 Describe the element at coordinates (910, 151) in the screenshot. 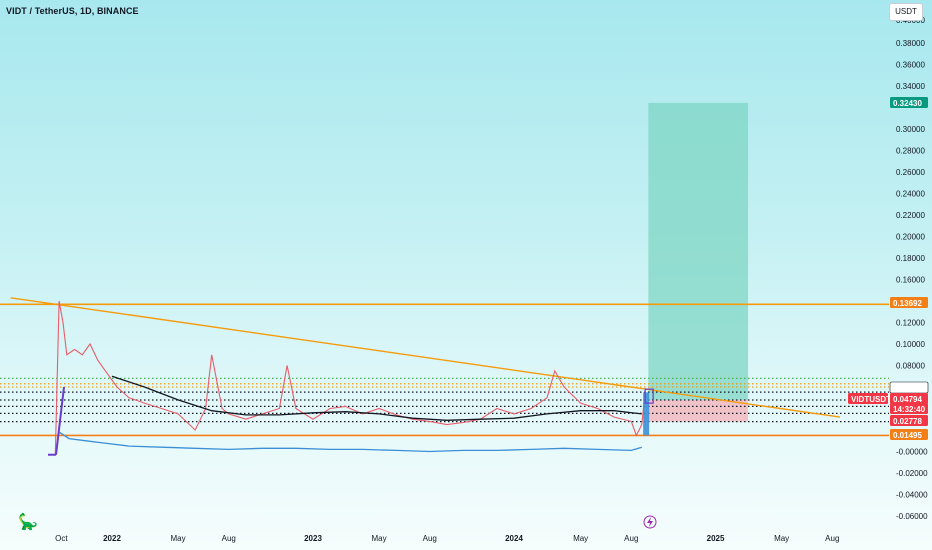

I see `y-tick-label: 0.28000` at that location.